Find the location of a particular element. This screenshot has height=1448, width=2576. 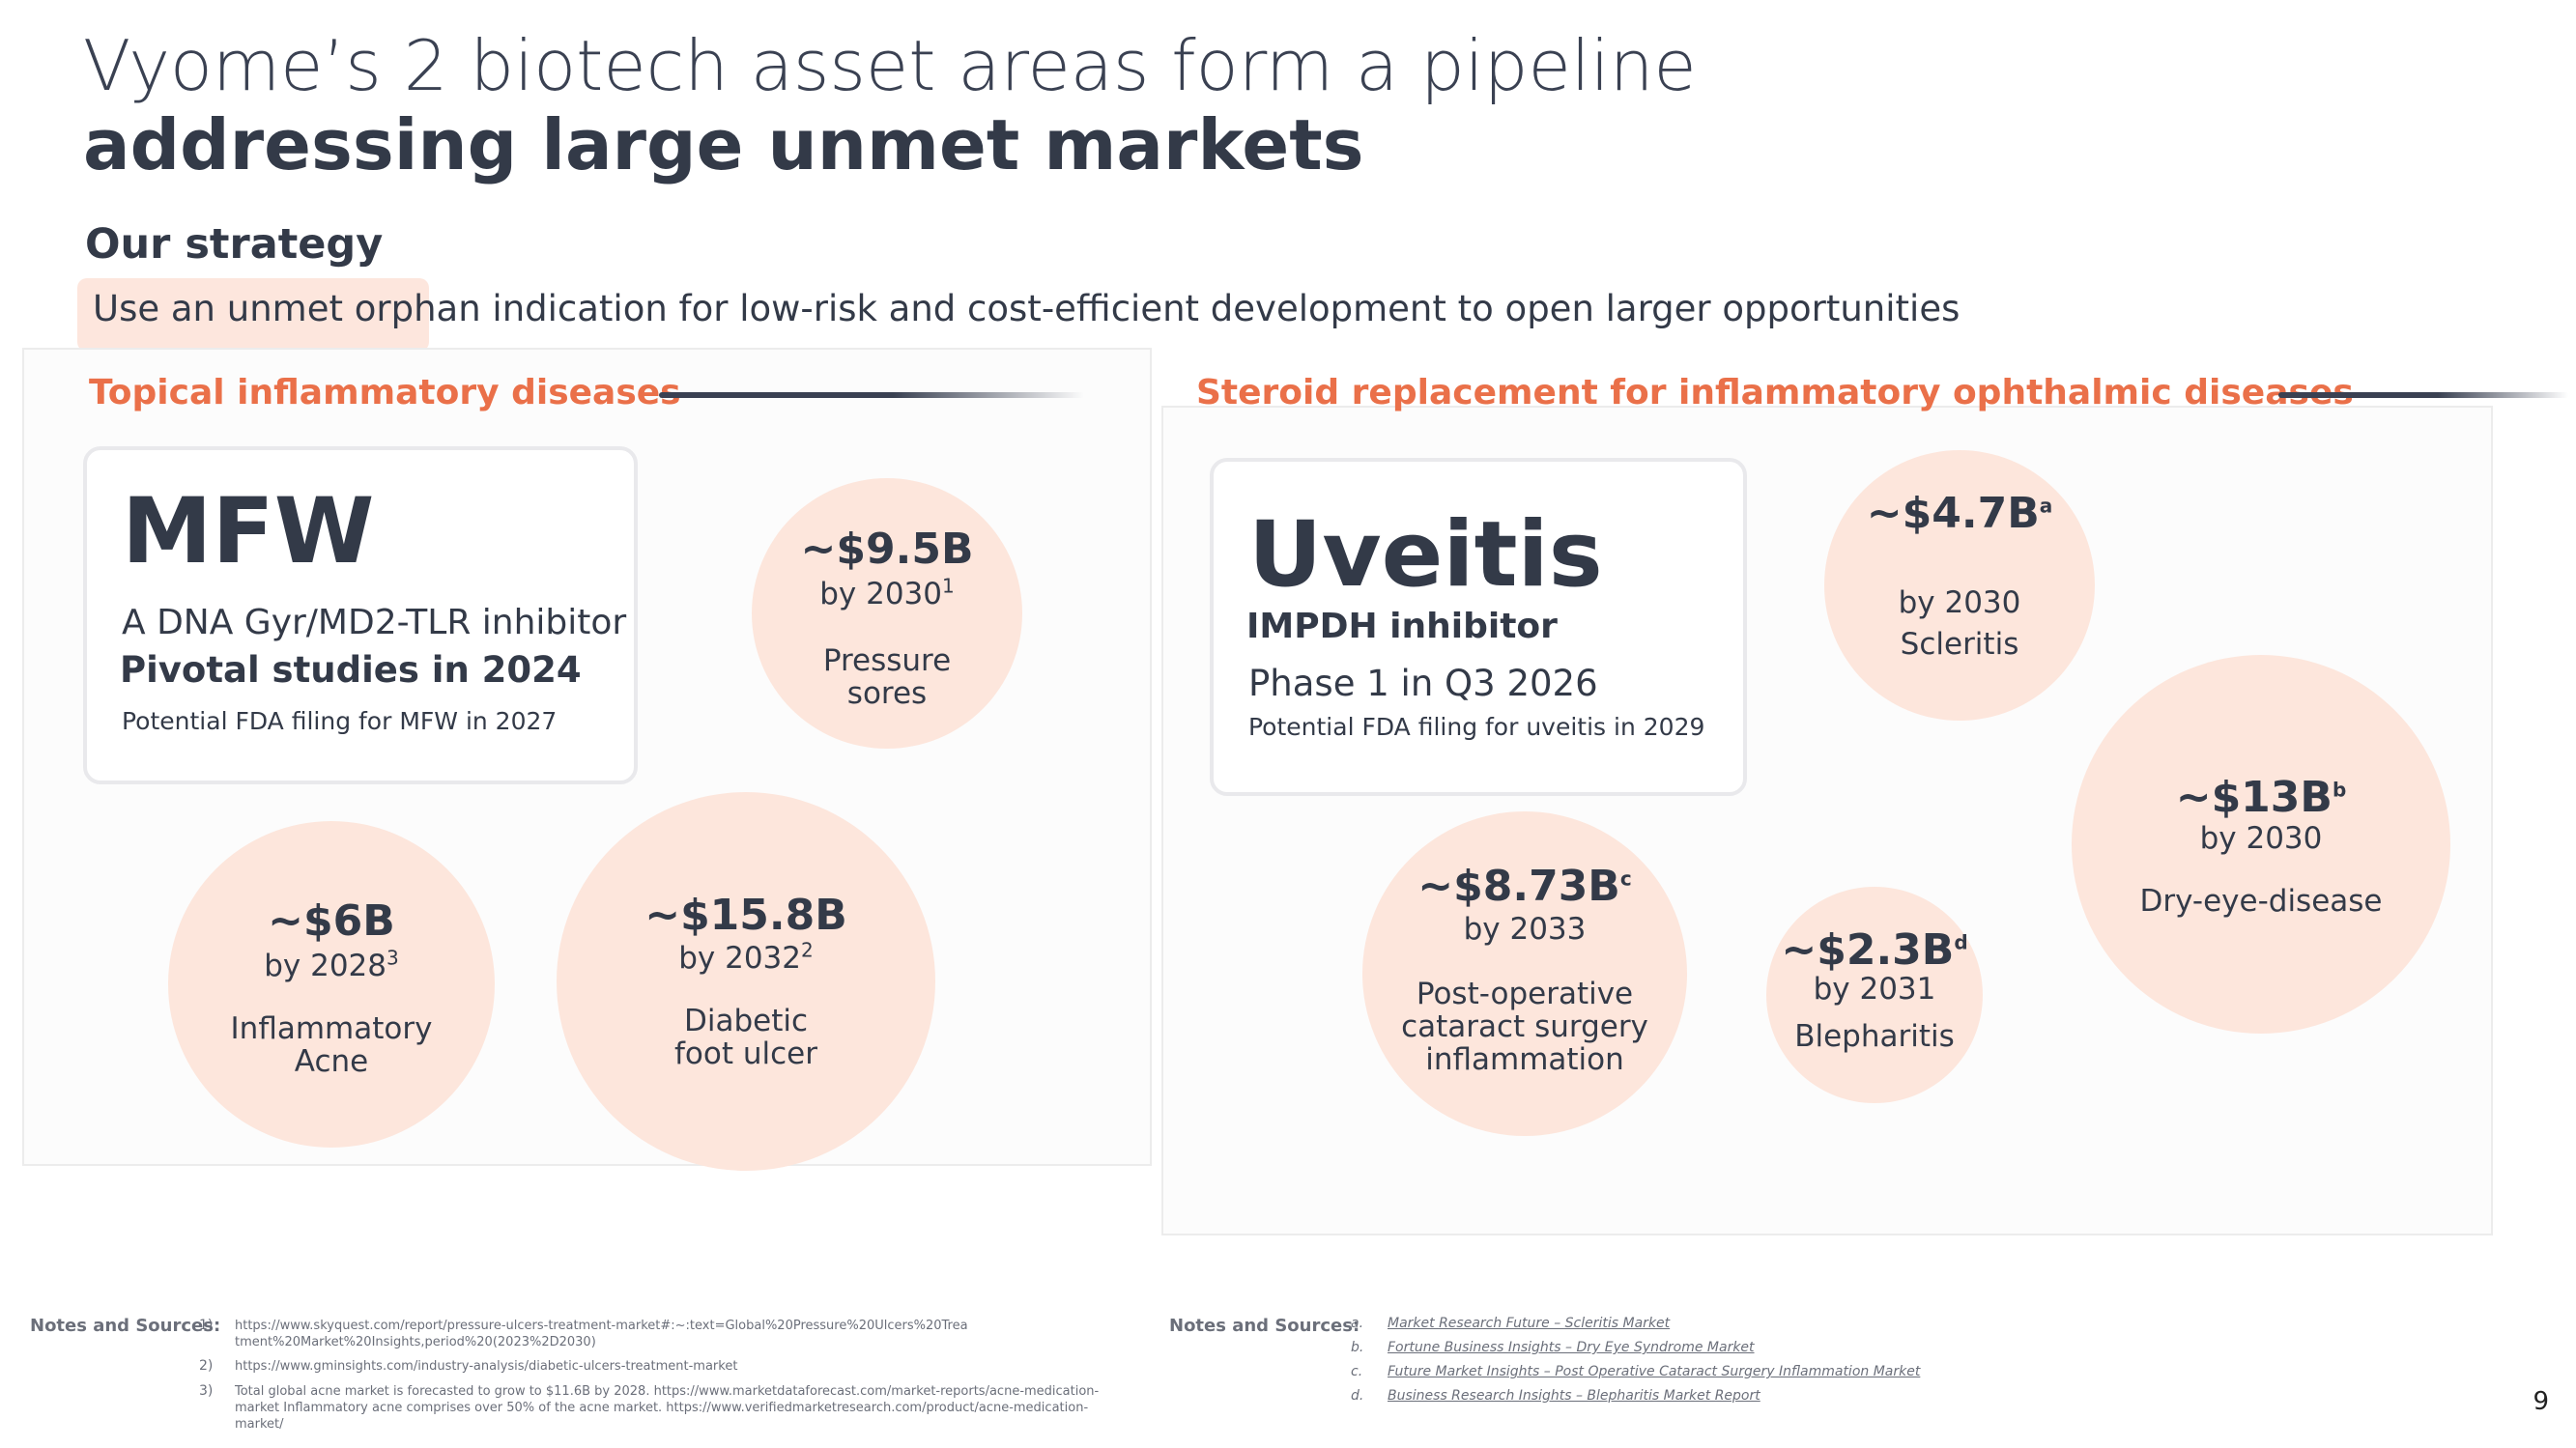

bubble-amount: ~$2.3Bd is located at coordinates (1875, 950).